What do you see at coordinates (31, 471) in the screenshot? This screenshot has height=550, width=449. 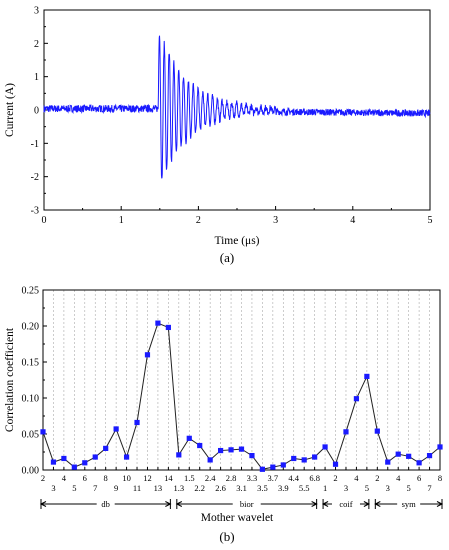 I see `chart-b-ytick-label: 0.00` at bounding box center [31, 471].